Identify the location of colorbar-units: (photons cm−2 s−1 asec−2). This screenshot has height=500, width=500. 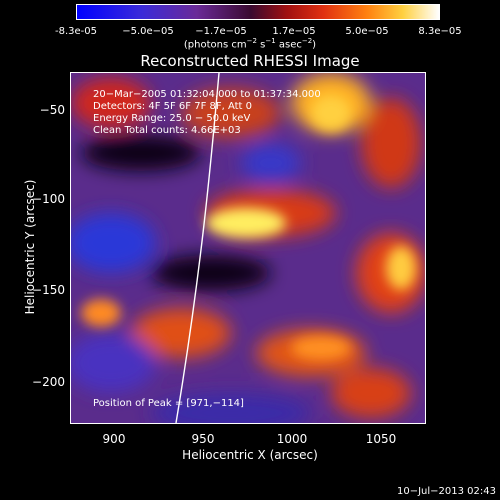
(250, 44).